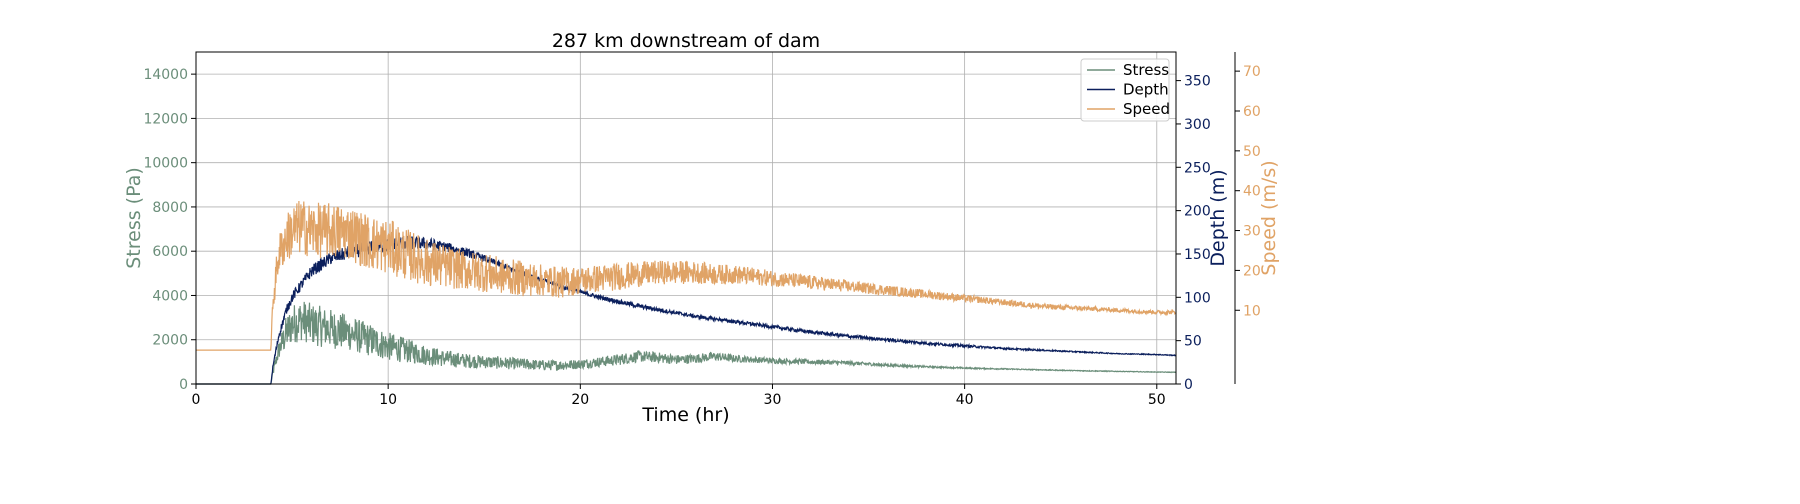 This screenshot has width=1800, height=504. What do you see at coordinates (1252, 232) in the screenshot?
I see `speed-tick-label: 30` at bounding box center [1252, 232].